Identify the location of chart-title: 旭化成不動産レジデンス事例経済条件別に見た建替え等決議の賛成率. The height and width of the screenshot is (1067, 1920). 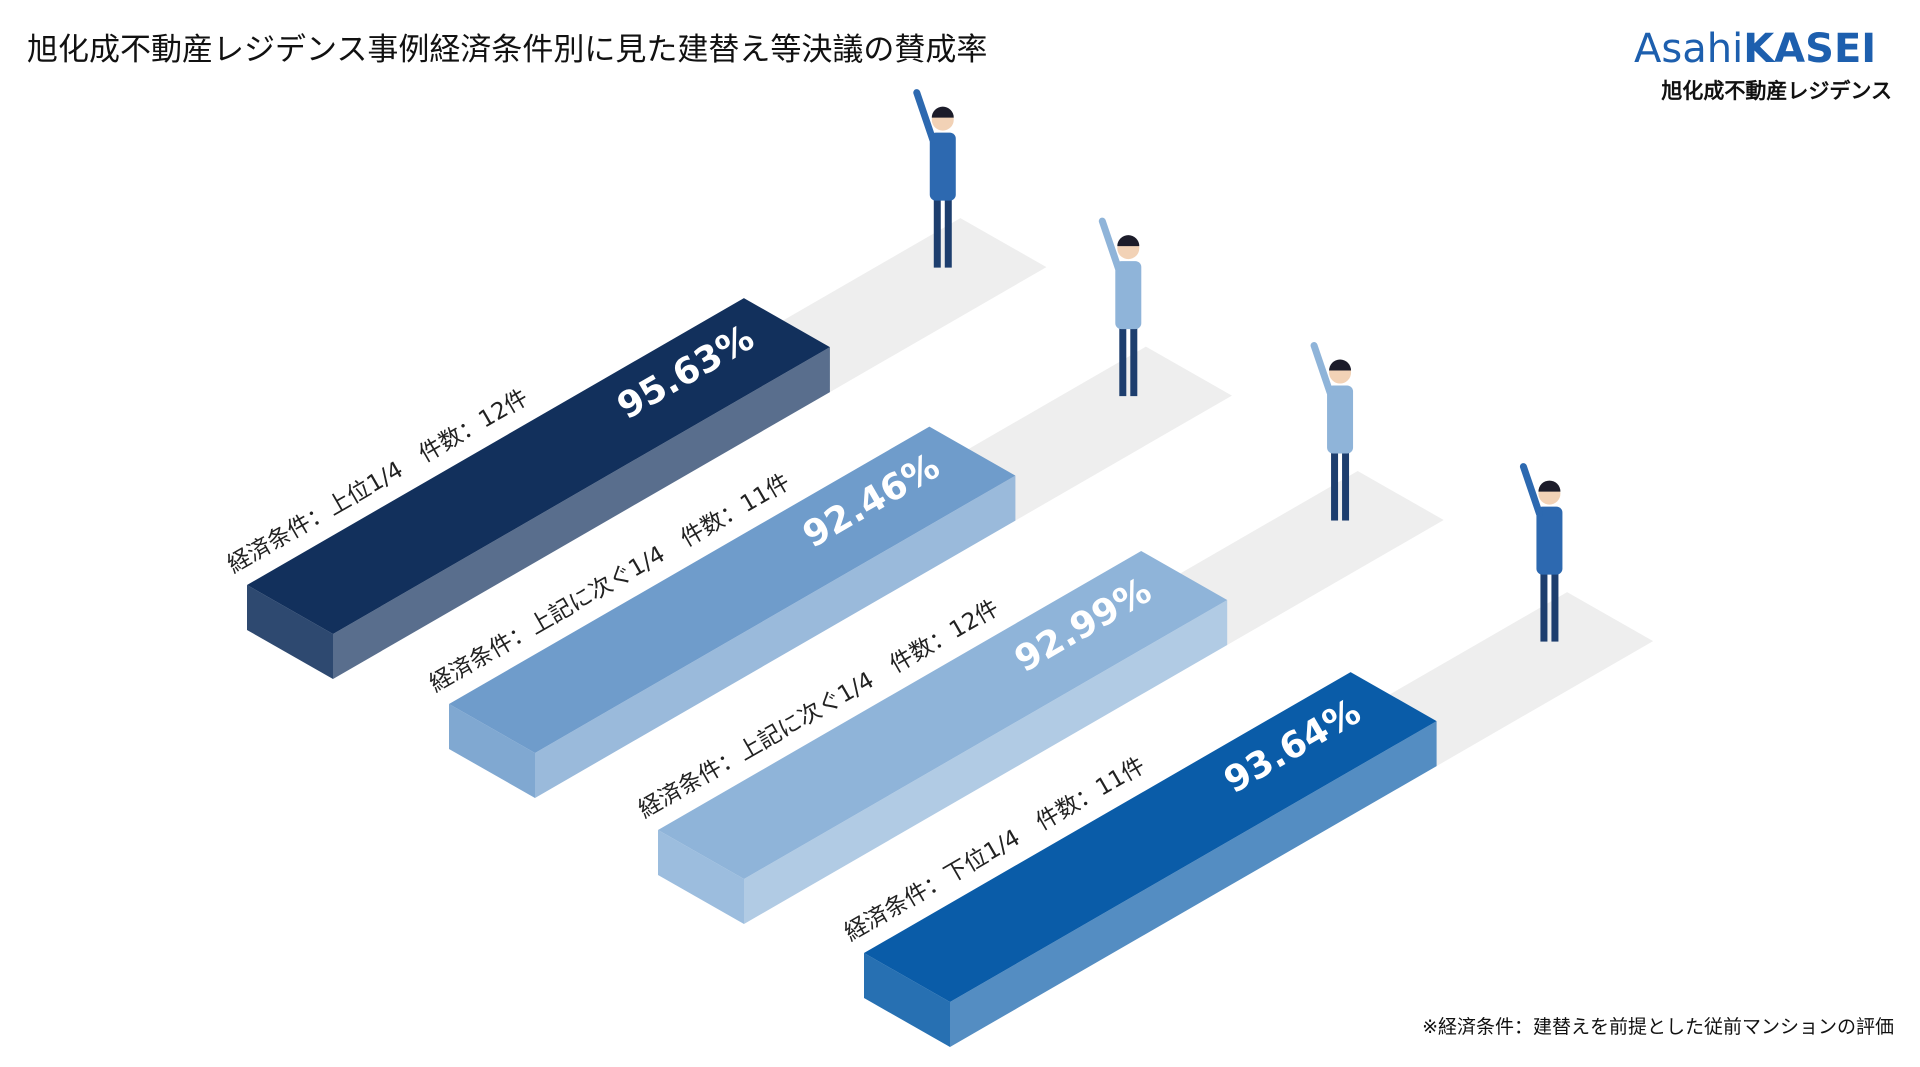
(507, 50).